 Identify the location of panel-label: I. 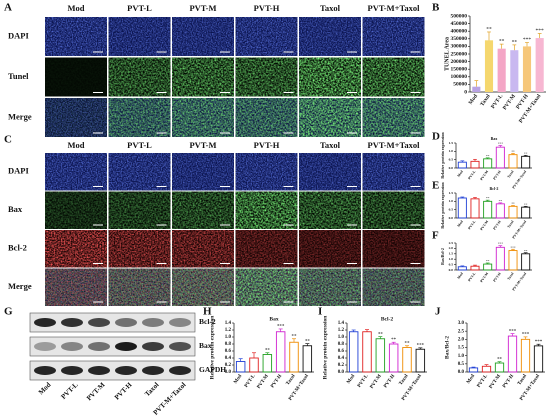
(320, 312).